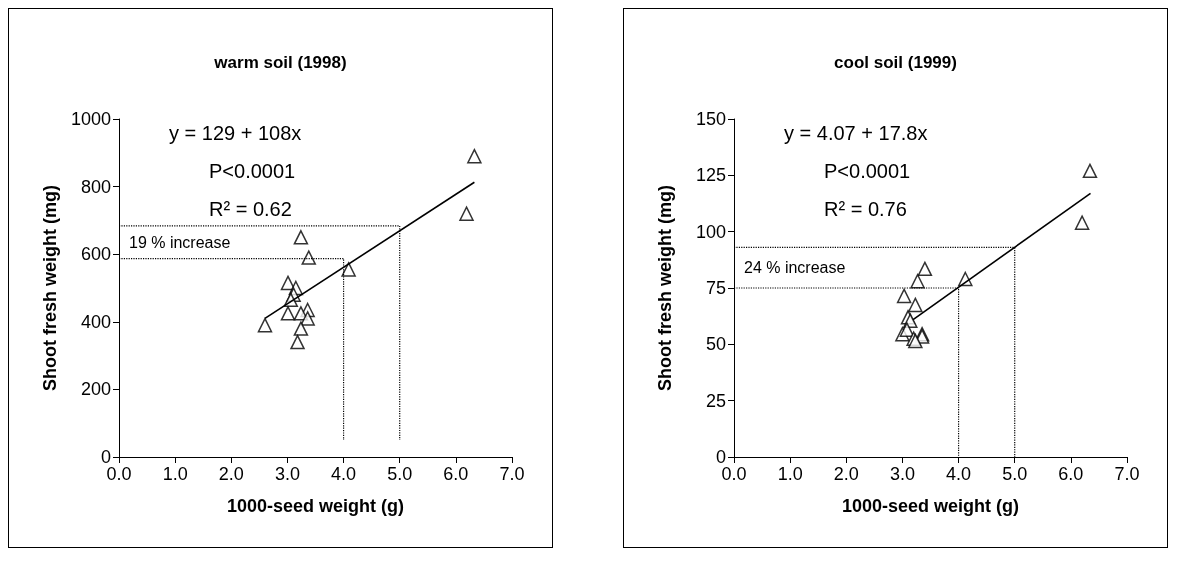  I want to click on annotation: R² = 0.62, so click(250, 209).